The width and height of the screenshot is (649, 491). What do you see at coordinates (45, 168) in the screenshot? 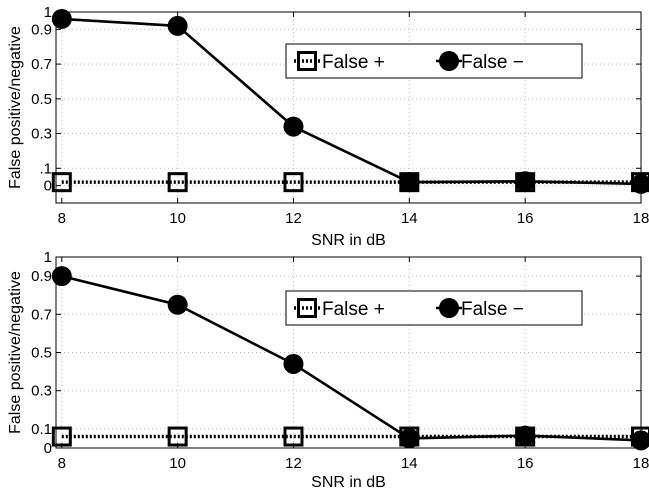
I see `y-tick-label: .1` at bounding box center [45, 168].